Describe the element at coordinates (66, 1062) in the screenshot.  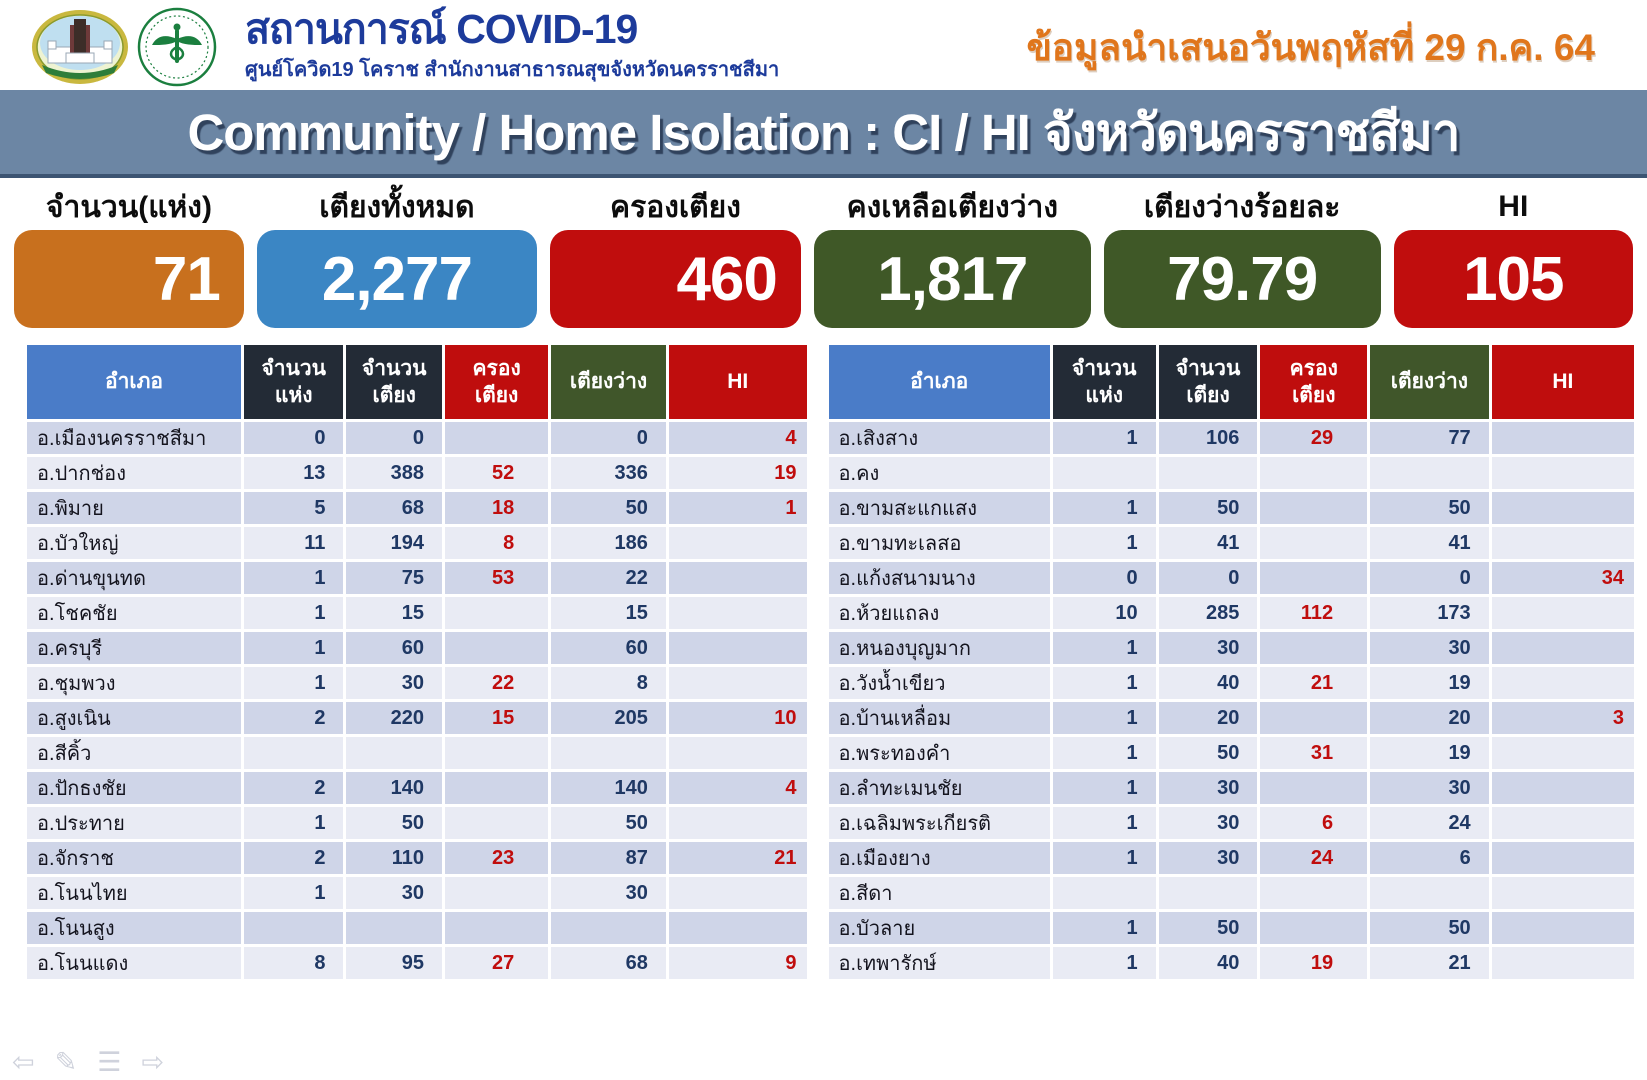
I see `pencil-icon: ✎` at that location.